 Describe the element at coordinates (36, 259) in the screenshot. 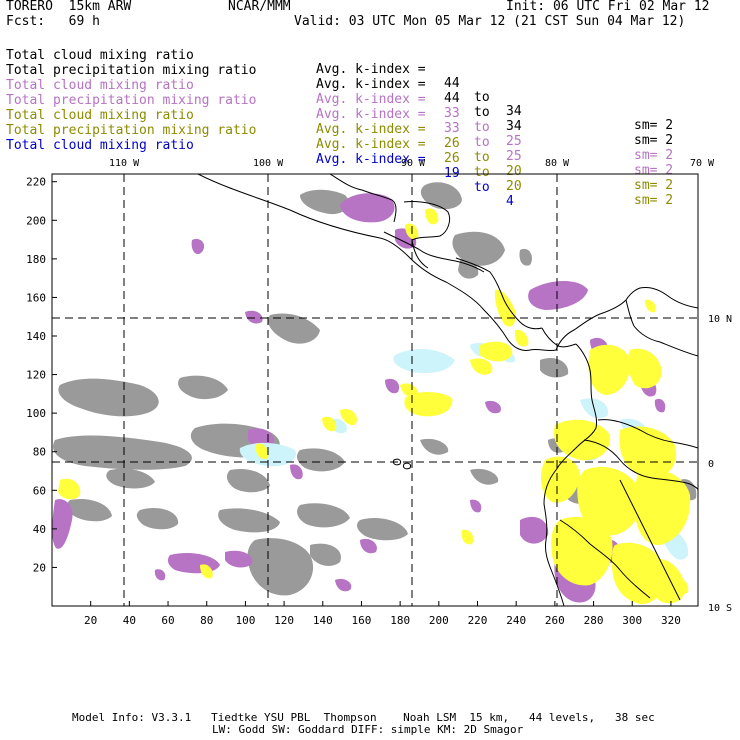

I see `y-tick-label: 180` at that location.